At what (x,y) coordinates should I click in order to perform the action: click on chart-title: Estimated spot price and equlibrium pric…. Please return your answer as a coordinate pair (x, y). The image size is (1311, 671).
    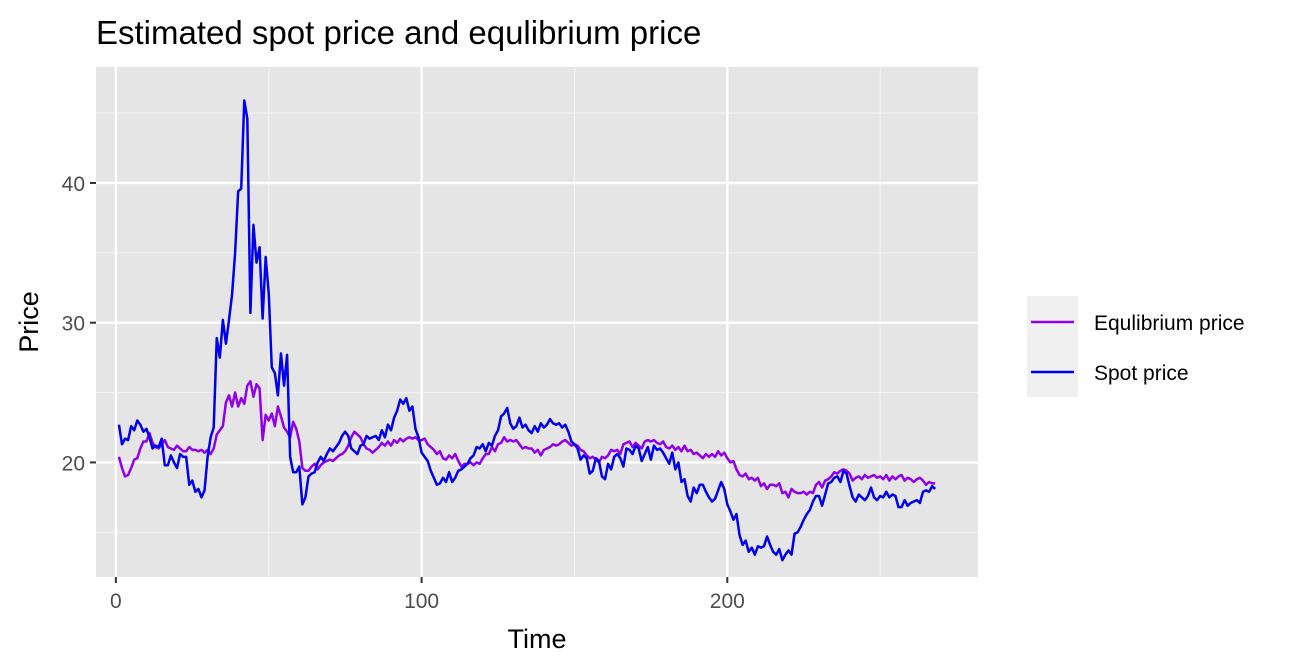
    Looking at the image, I should click on (398, 32).